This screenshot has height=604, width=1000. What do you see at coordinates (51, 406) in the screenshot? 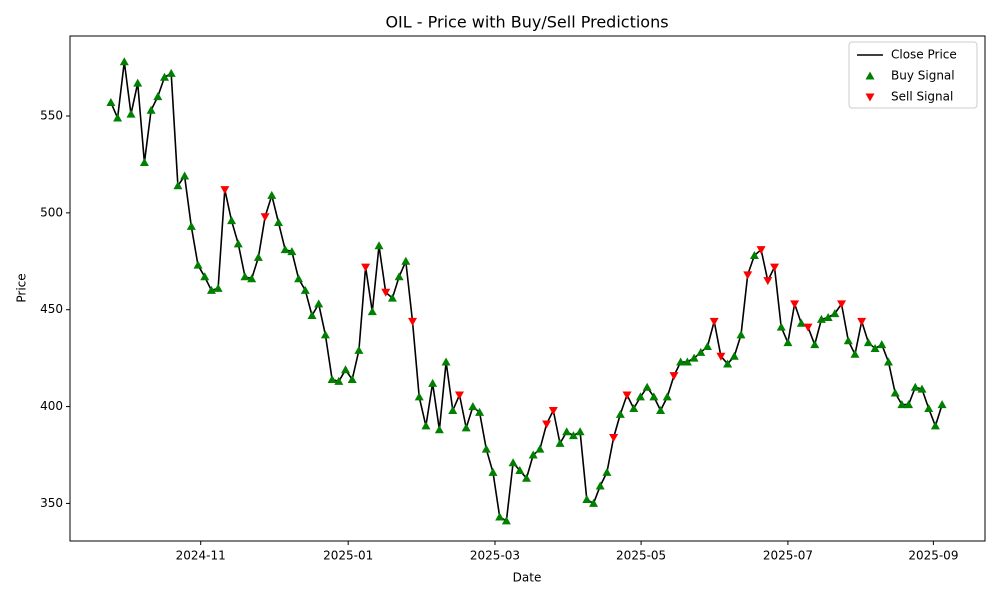
I see `y-tick-label: 400` at bounding box center [51, 406].